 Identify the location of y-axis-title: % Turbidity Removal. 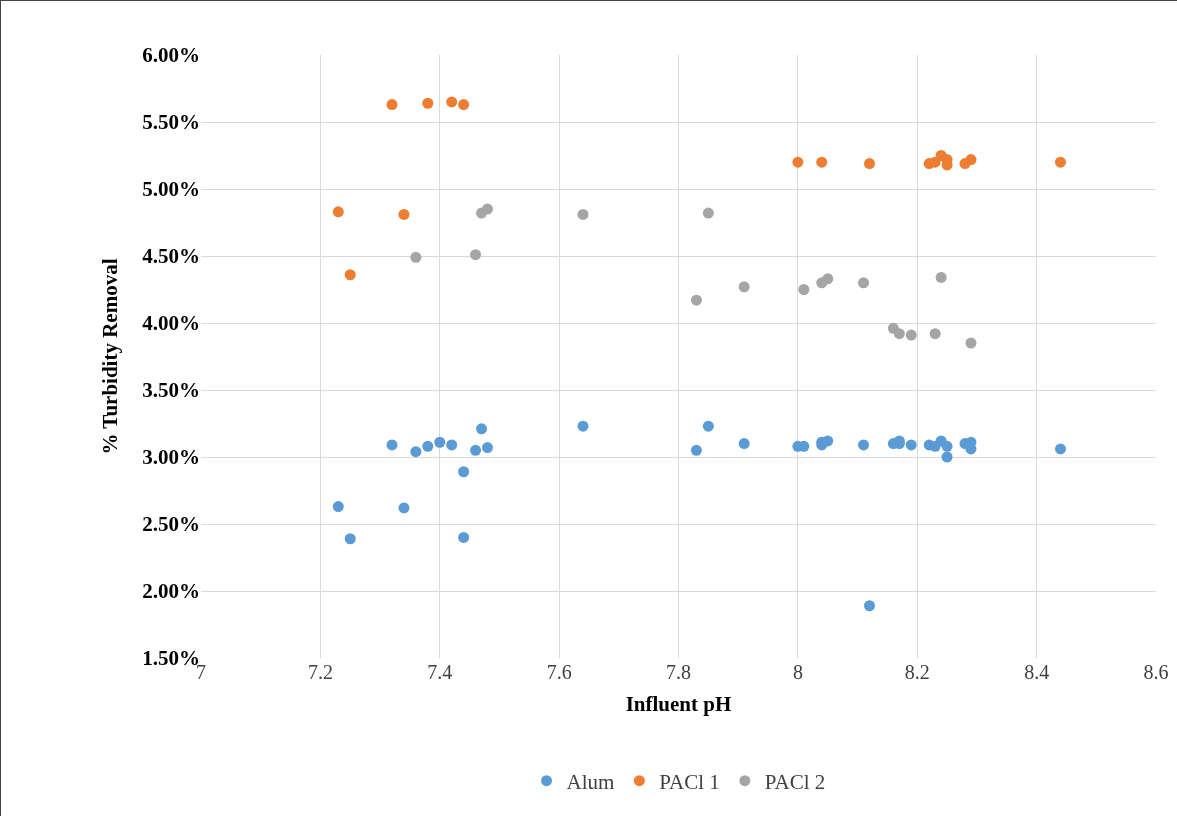
(110, 356).